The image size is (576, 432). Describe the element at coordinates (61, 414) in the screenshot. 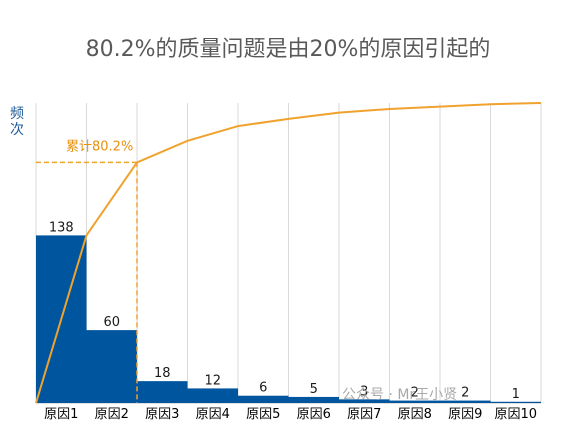

I see `x-tick-label: 原因1` at that location.